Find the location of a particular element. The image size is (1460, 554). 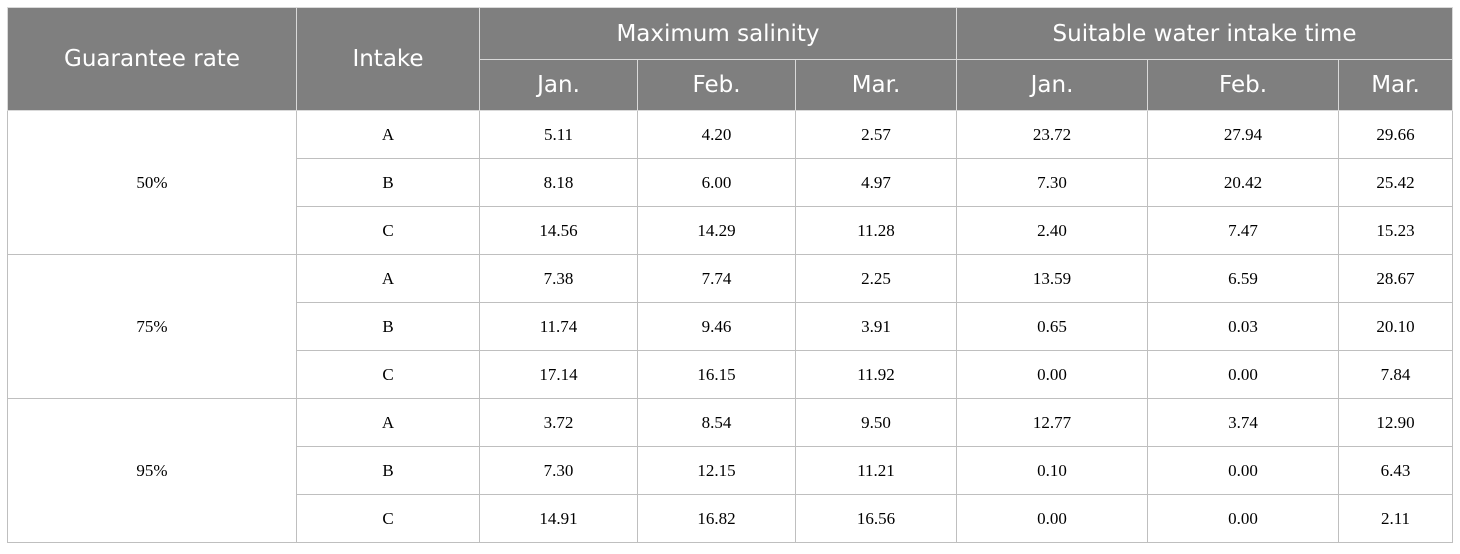

value-cell: 12.77 is located at coordinates (1052, 422).